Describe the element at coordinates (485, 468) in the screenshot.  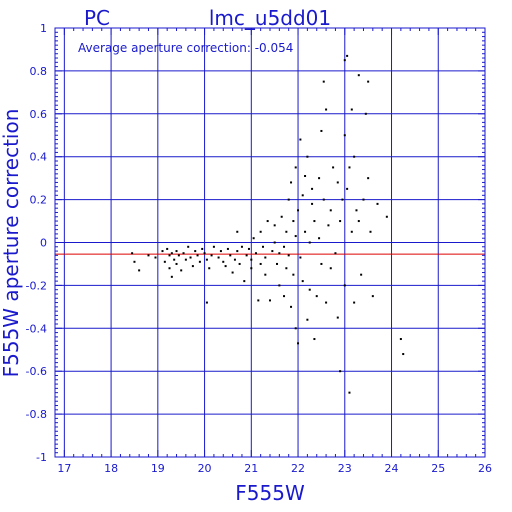
I see `x-tick-label: 26` at that location.